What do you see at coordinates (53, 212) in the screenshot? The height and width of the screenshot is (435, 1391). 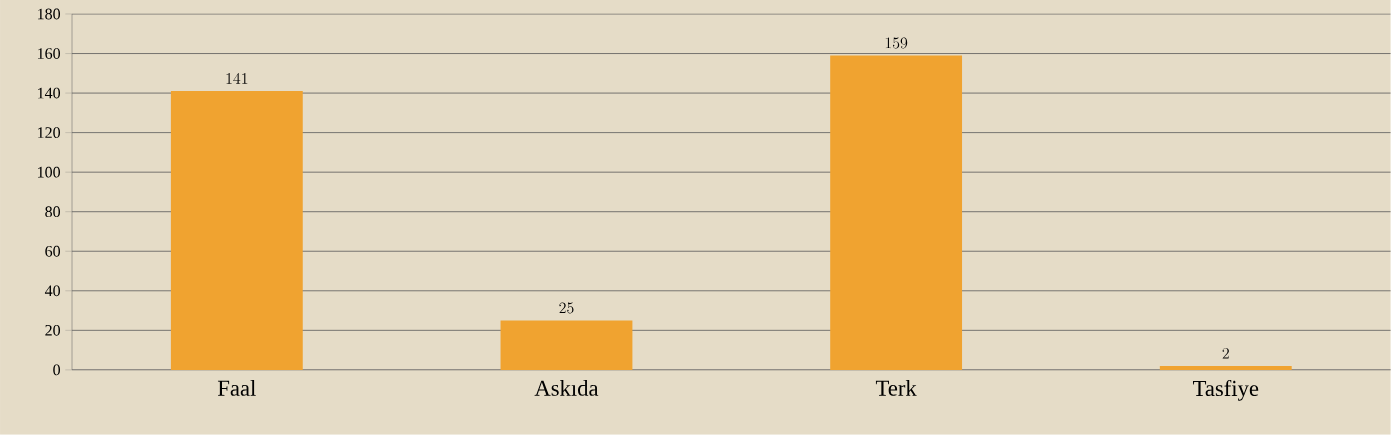 I see `y-tick-label: 80` at bounding box center [53, 212].